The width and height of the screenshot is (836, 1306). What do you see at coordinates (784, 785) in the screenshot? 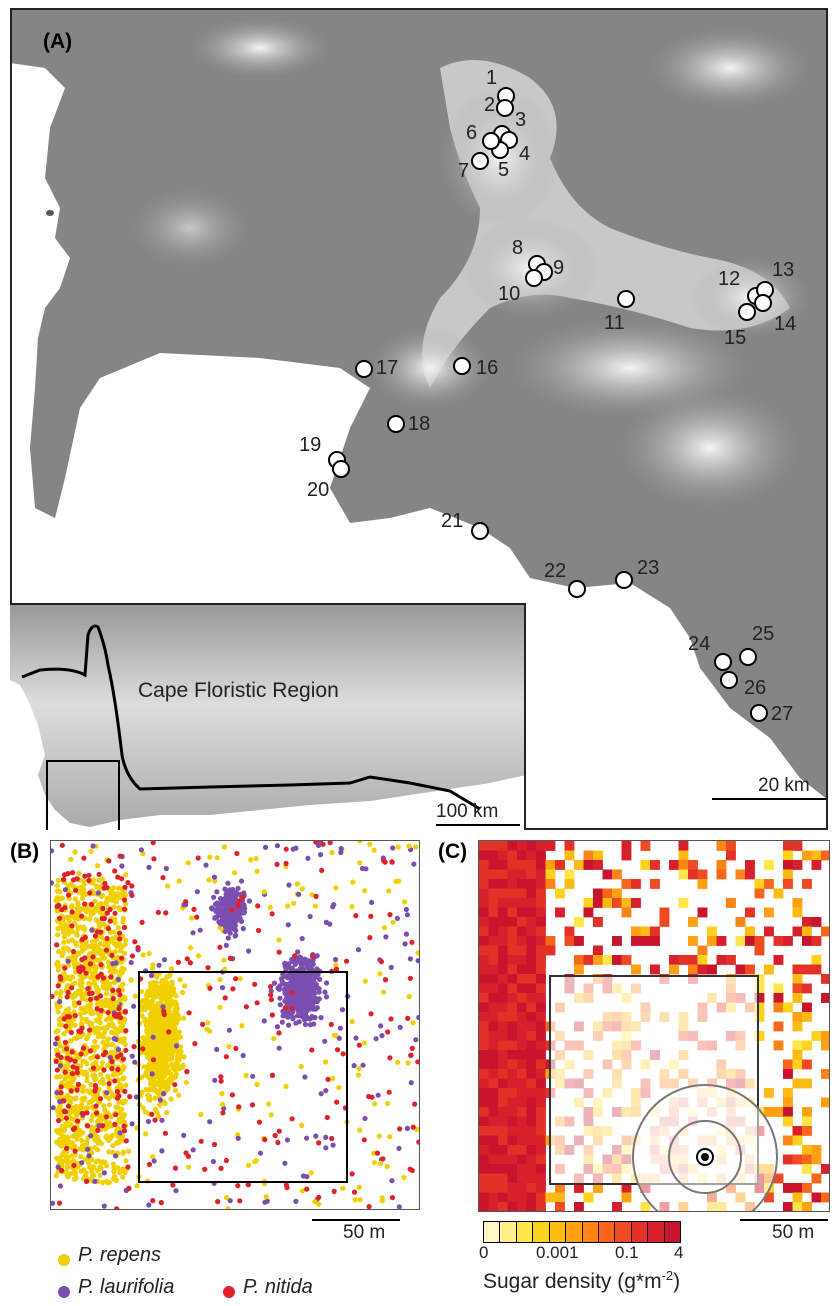
I see `panel-a-scale-label: 20 km` at bounding box center [784, 785].